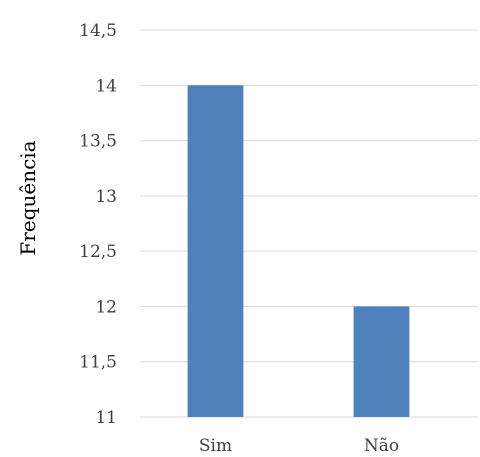 This screenshot has width=480, height=457. I want to click on y-tick-label: 12,5, so click(98, 252).